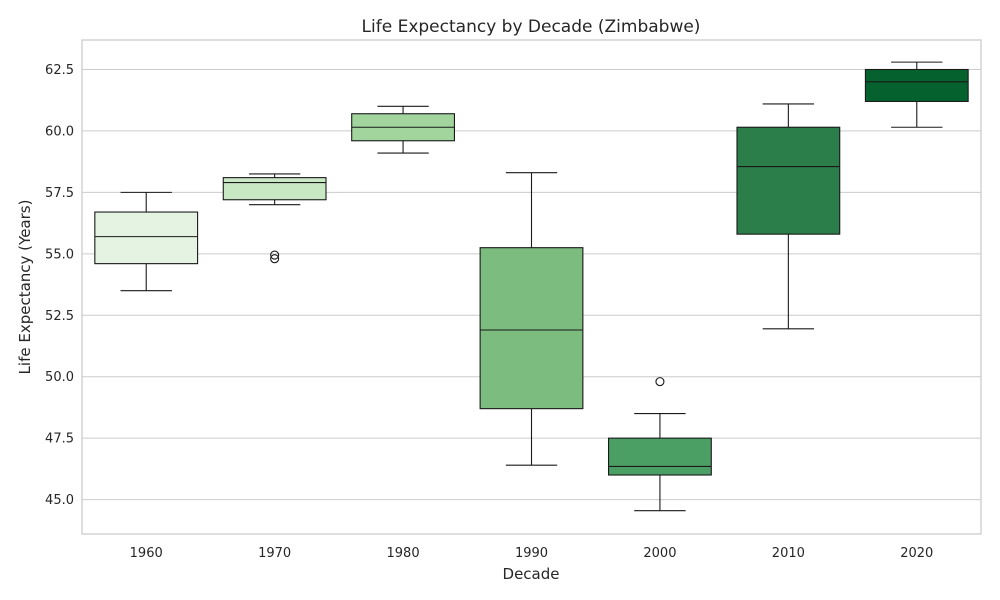  Describe the element at coordinates (59, 70) in the screenshot. I see `y-tick-label: 62.5` at that location.